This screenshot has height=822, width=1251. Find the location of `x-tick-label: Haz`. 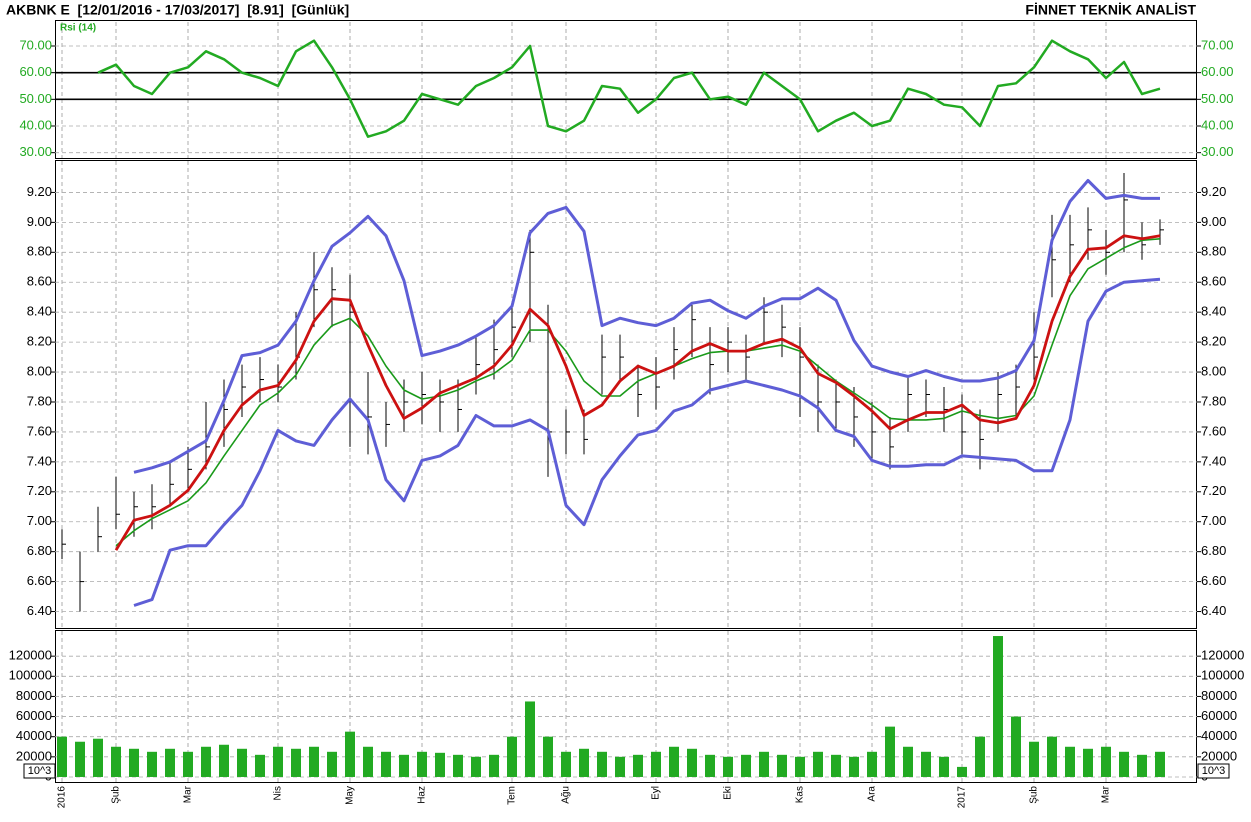

x-tick-label: Haz is located at coordinates (422, 795).